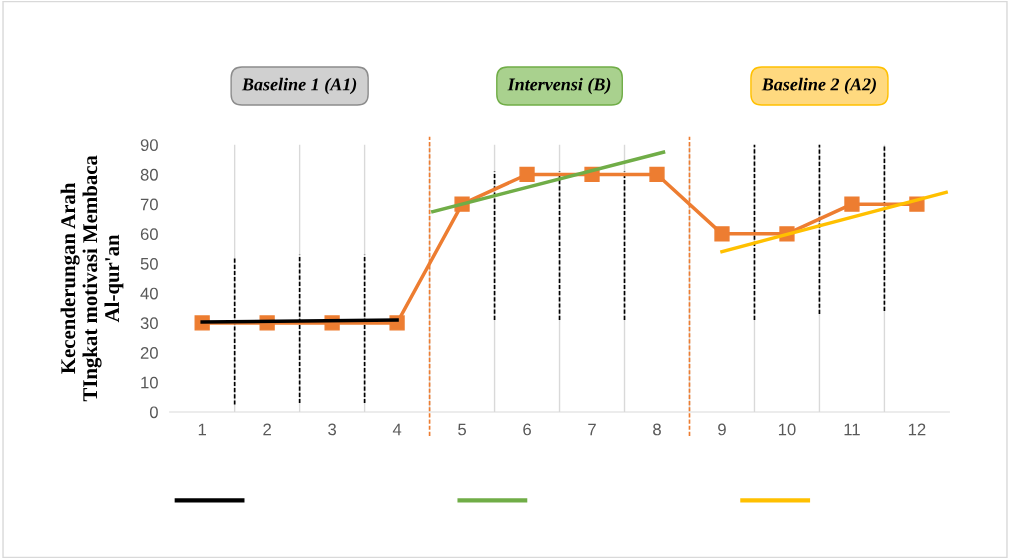 This screenshot has height=559, width=1010. Describe the element at coordinates (92, 278) in the screenshot. I see `y-axis-title: Kecenderungan Arah TIngkat motivasi Membaca Al-qur'an` at that location.